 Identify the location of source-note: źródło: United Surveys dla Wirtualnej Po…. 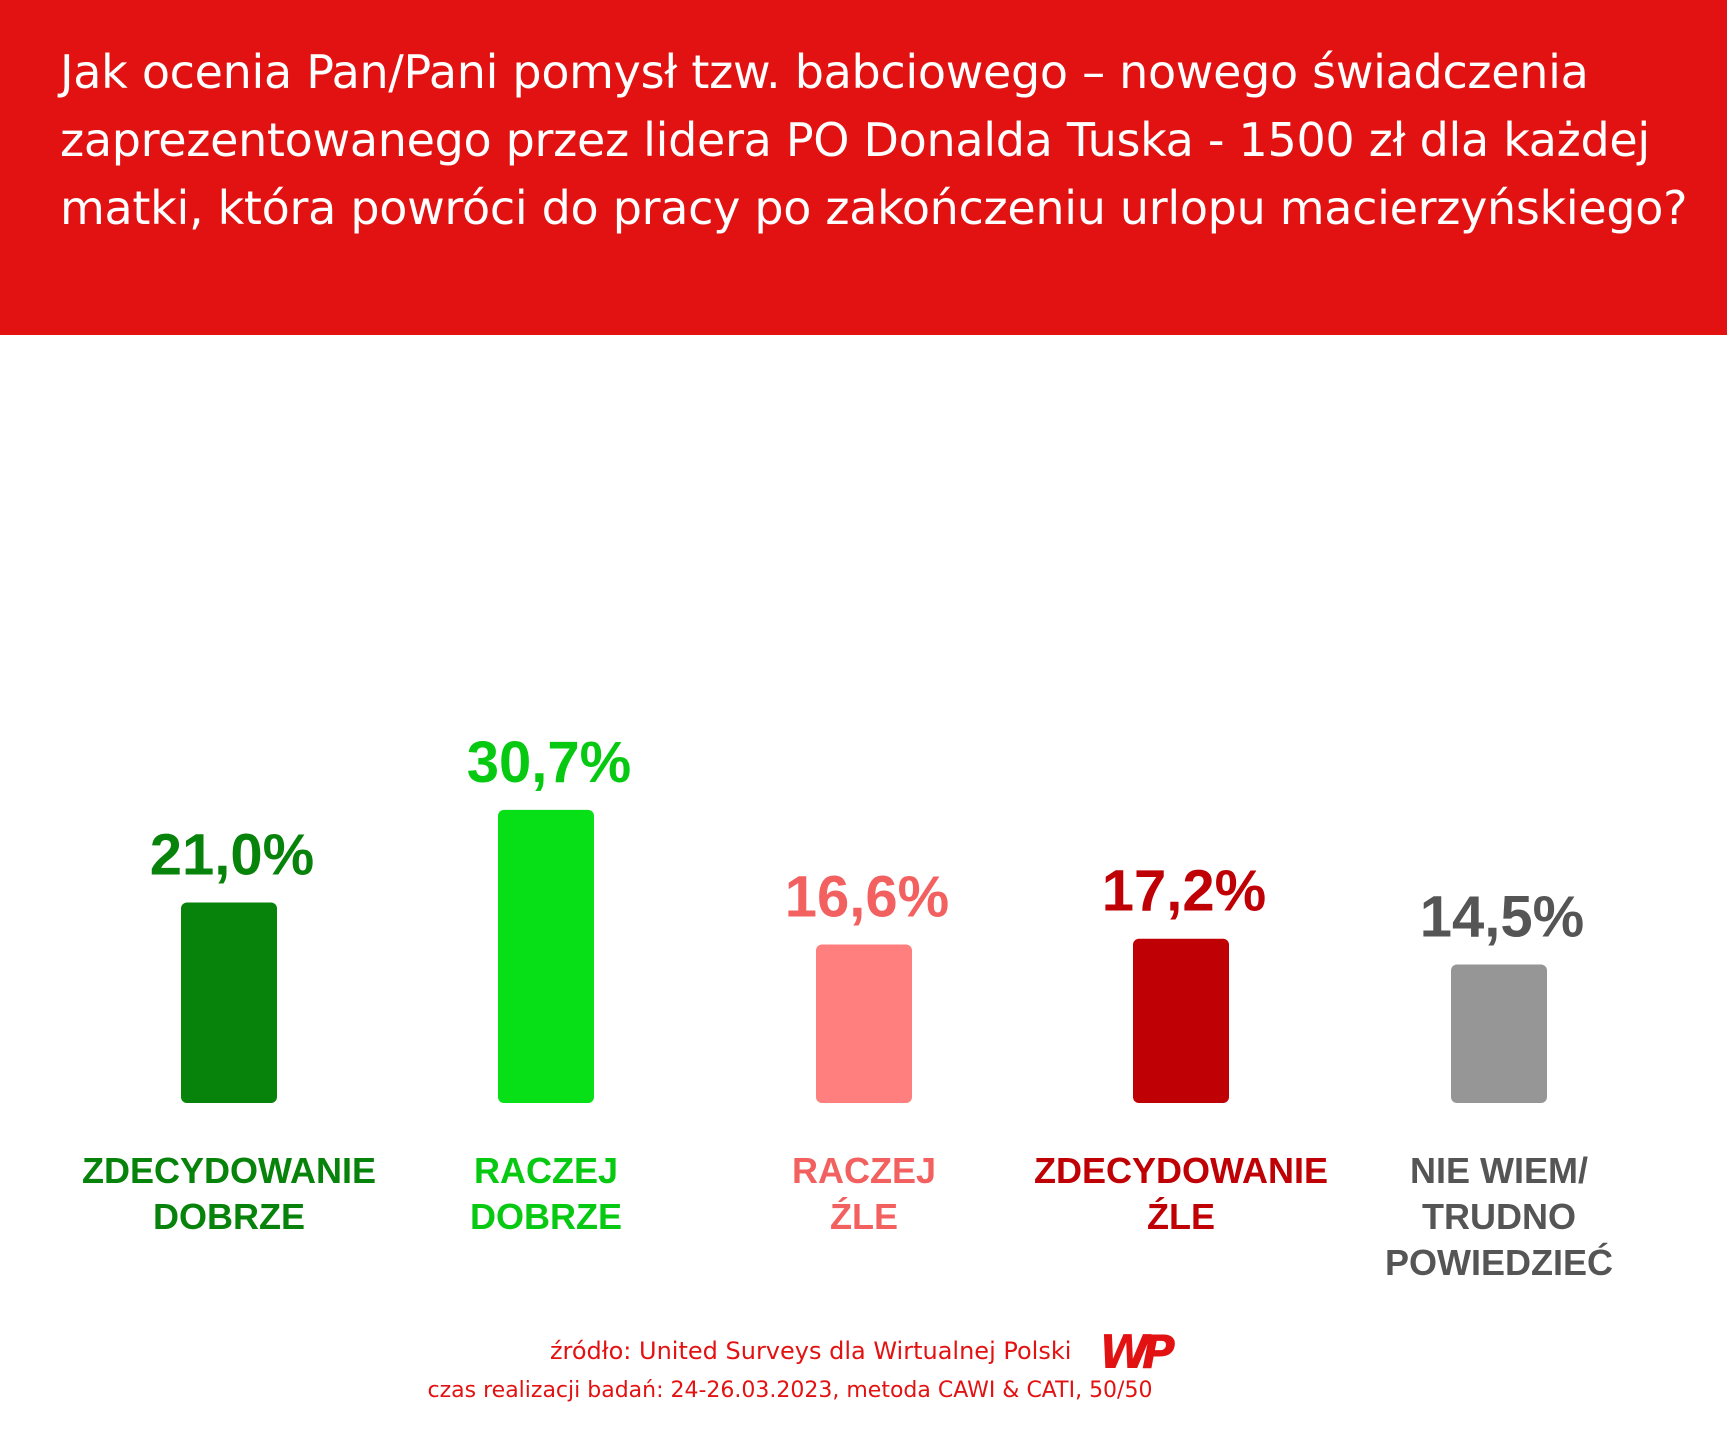
(863, 1351).